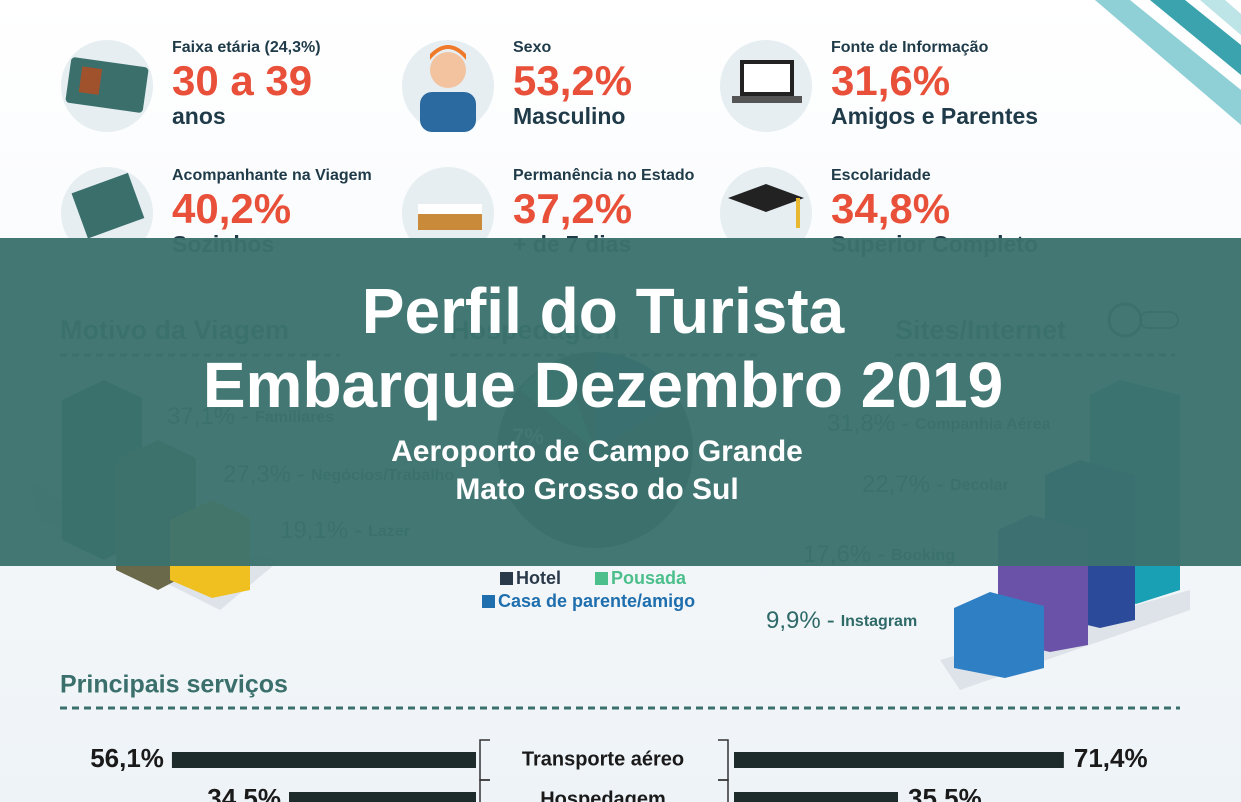 The height and width of the screenshot is (802, 1241). What do you see at coordinates (572, 208) in the screenshot?
I see `profile-value: 37,2%` at bounding box center [572, 208].